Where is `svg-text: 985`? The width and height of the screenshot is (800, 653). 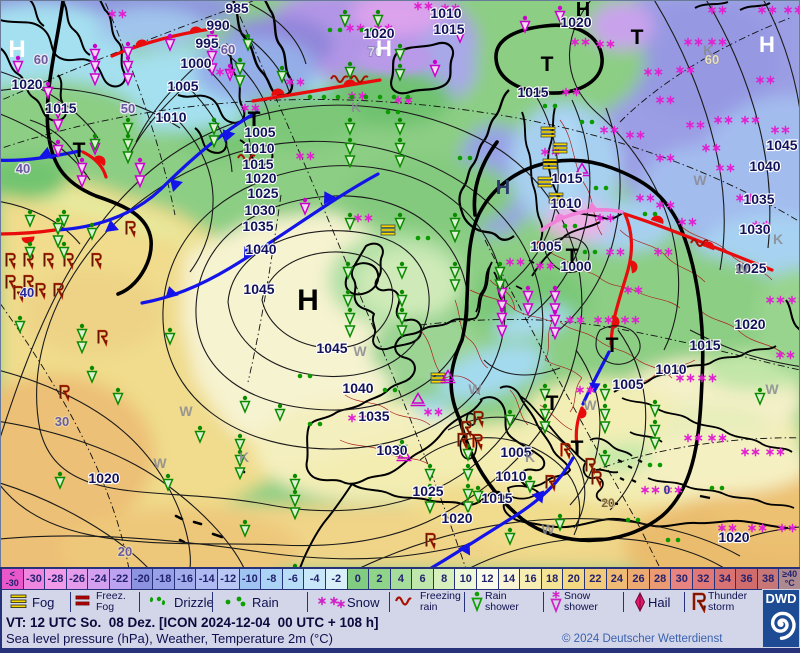 svg-text: 985 is located at coordinates (237, 8).